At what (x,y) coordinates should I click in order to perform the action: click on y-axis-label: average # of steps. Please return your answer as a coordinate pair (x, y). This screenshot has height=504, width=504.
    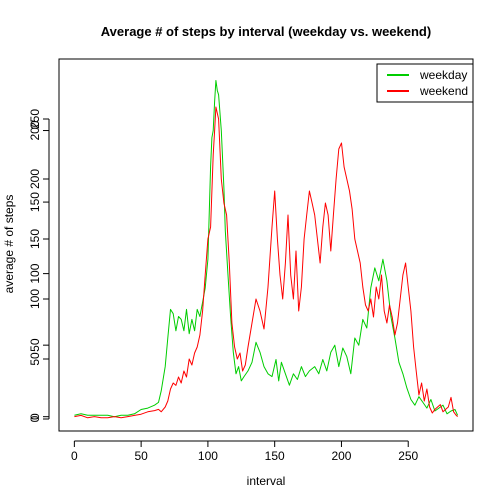
    Looking at the image, I should click on (9, 244).